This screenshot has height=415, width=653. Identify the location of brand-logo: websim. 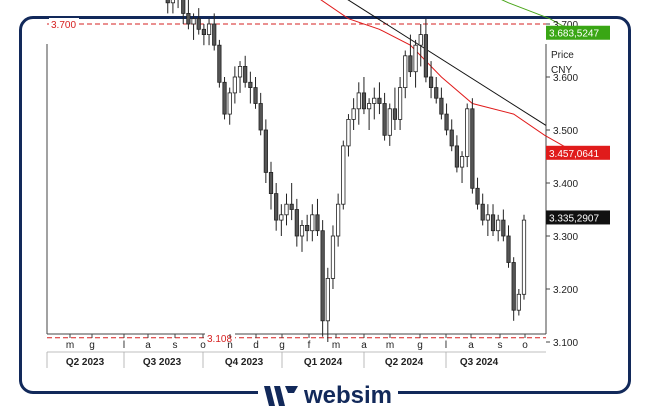
(328, 396).